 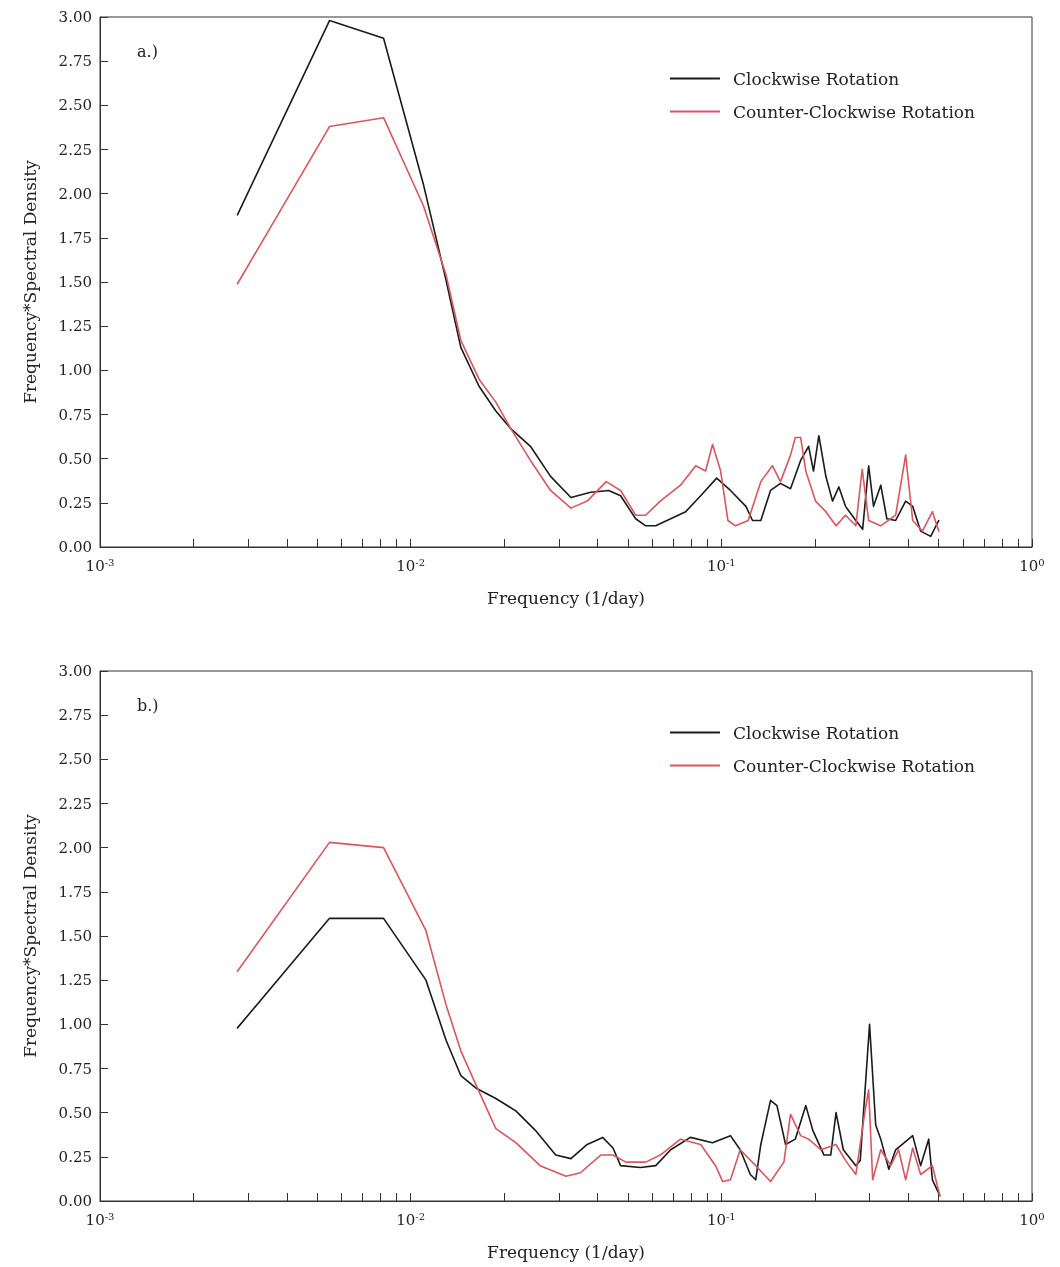 What do you see at coordinates (147, 51) in the screenshot?
I see `annotation: a.)` at bounding box center [147, 51].